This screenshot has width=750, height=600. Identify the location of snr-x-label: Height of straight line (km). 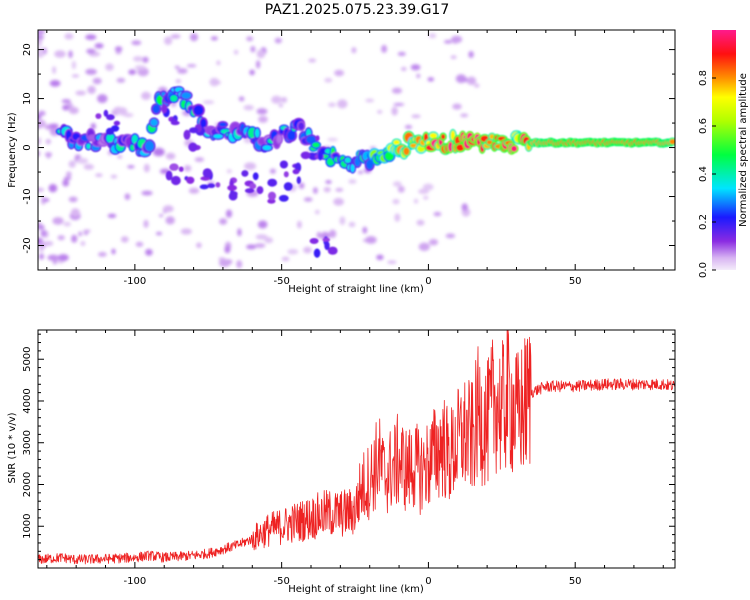
(356, 589).